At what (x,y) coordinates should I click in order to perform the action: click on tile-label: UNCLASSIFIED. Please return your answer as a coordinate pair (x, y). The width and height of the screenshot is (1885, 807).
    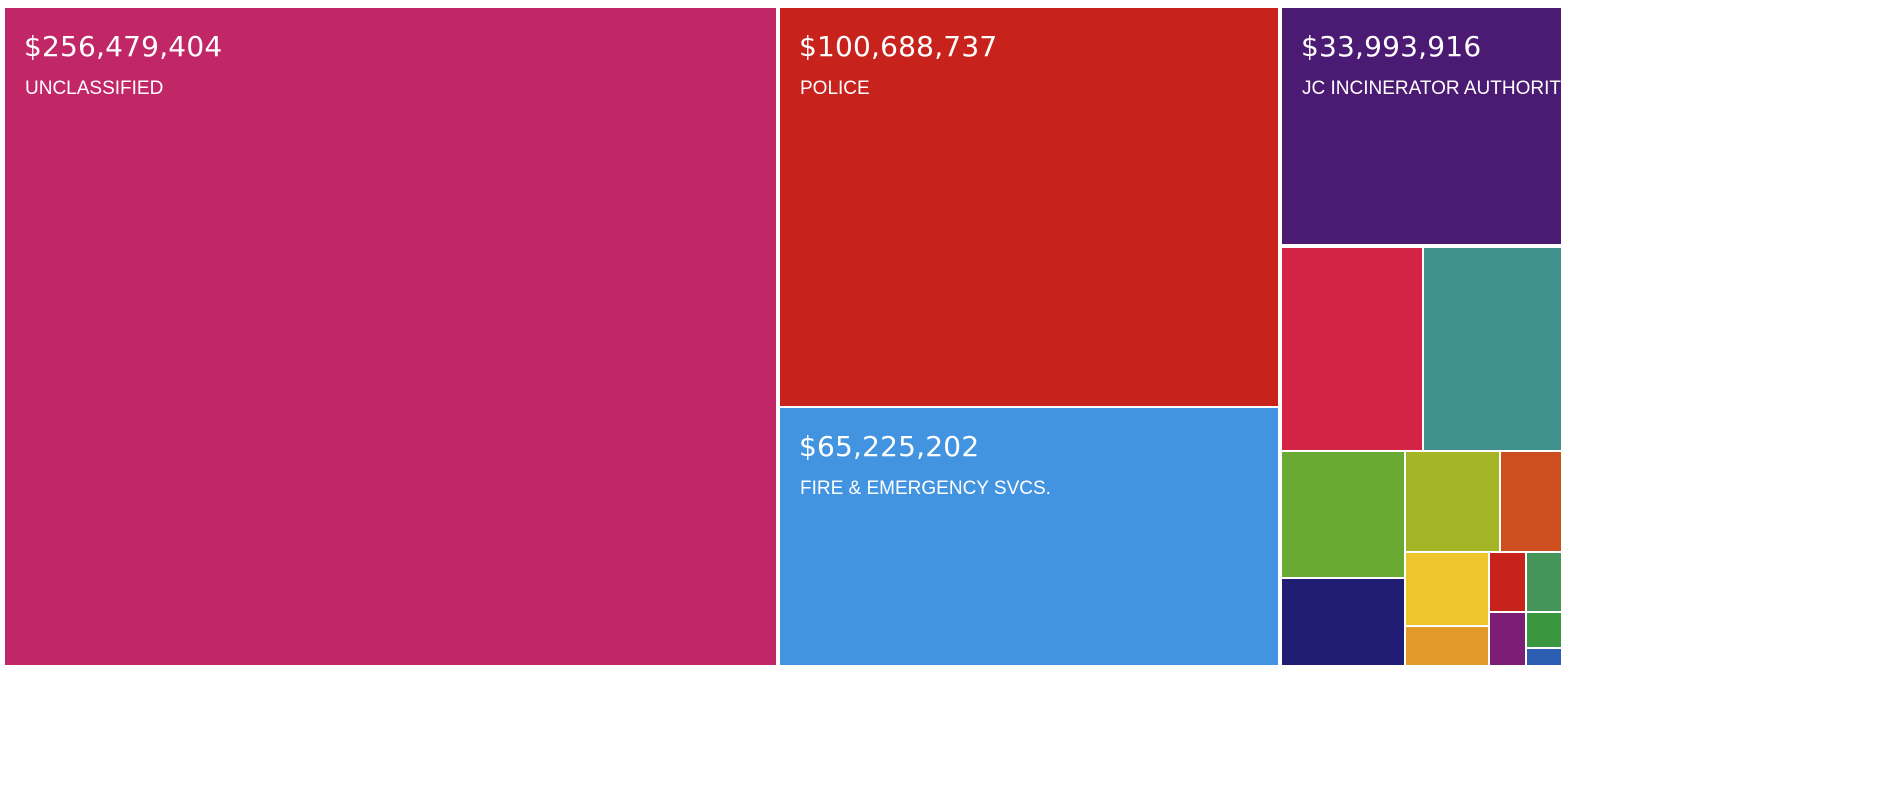
    Looking at the image, I should click on (94, 88).